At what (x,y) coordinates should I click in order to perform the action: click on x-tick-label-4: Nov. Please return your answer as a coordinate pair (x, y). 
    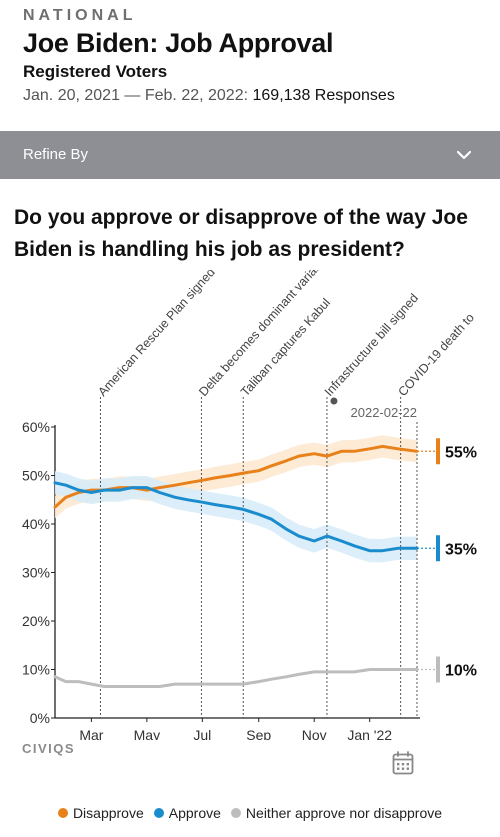
    Looking at the image, I should click on (314, 733).